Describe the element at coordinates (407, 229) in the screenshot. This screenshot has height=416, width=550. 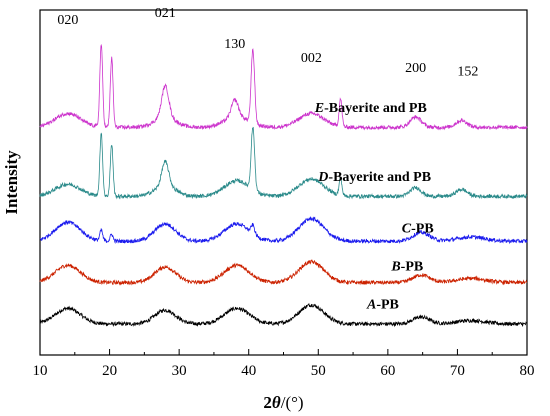
I see `series-label-letter: C` at that location.